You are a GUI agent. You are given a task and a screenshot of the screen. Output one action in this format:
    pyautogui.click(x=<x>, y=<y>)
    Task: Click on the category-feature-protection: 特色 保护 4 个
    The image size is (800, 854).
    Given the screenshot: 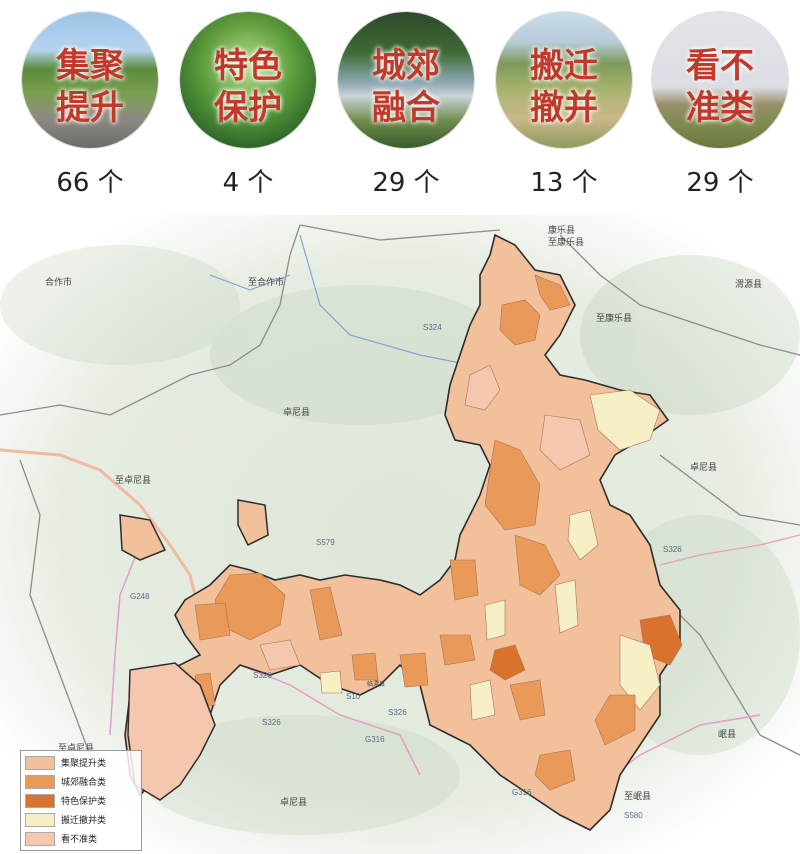 What is the action you would take?
    pyautogui.click(x=248, y=107)
    